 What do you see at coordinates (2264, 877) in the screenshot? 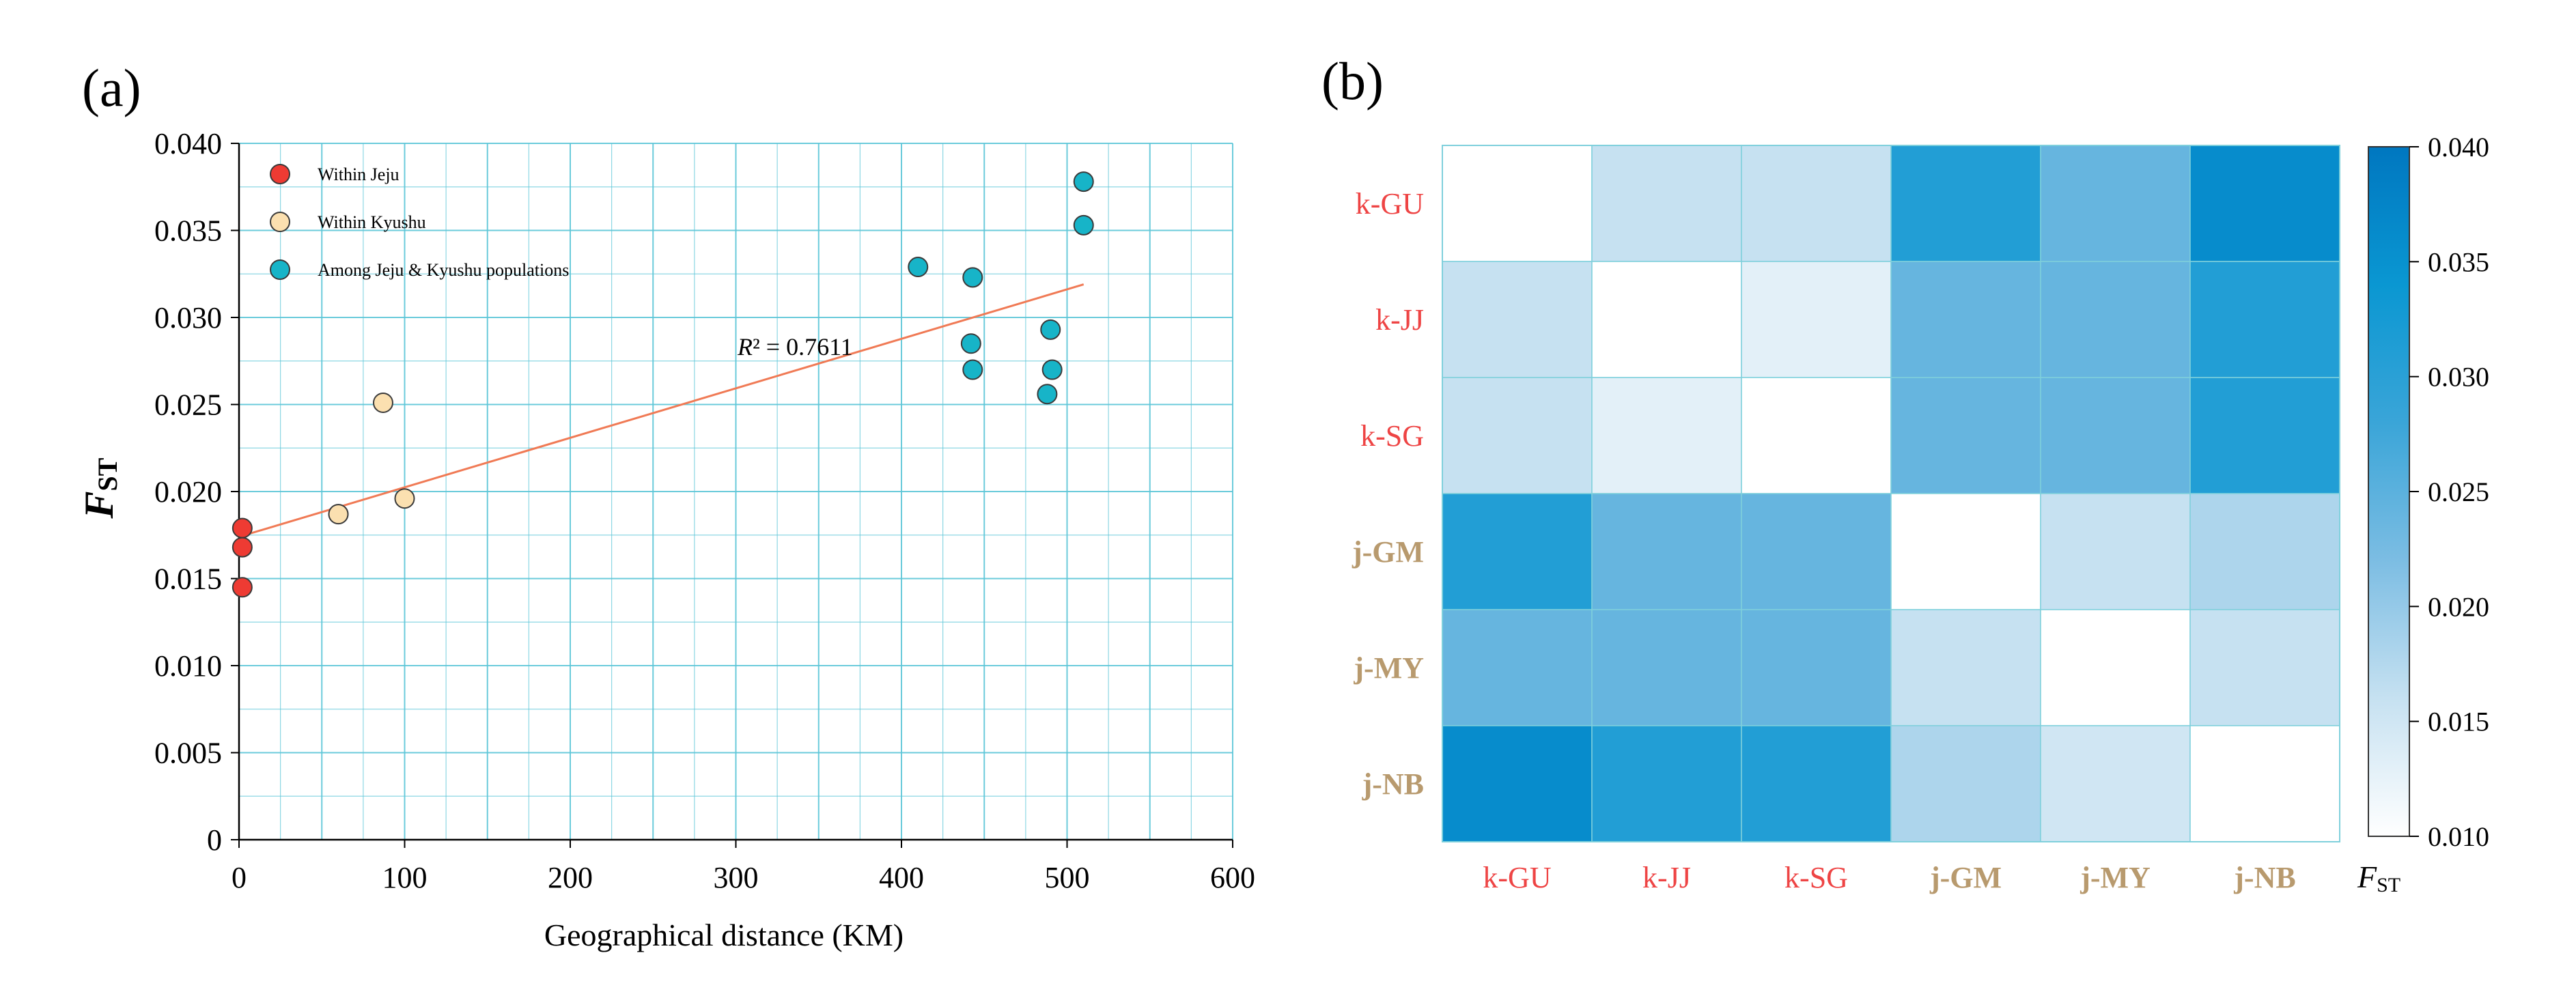
I see `heatmap-column-label: j-NB` at bounding box center [2264, 877].